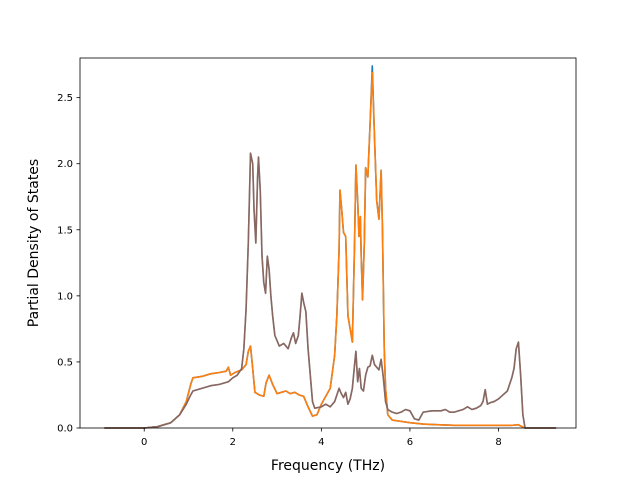 The width and height of the screenshot is (640, 480). I want to click on x-tick-label: 0, so click(144, 442).